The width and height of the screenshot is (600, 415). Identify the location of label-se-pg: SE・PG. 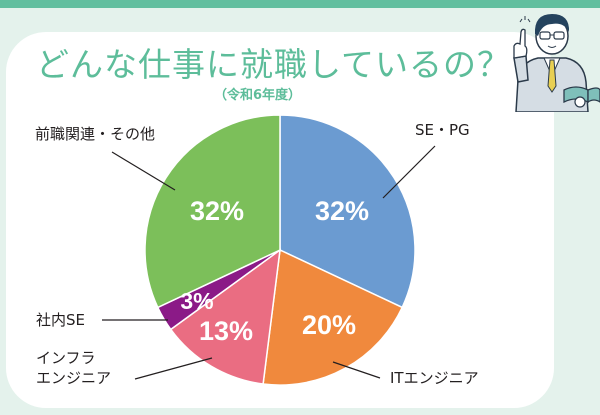
(442, 130).